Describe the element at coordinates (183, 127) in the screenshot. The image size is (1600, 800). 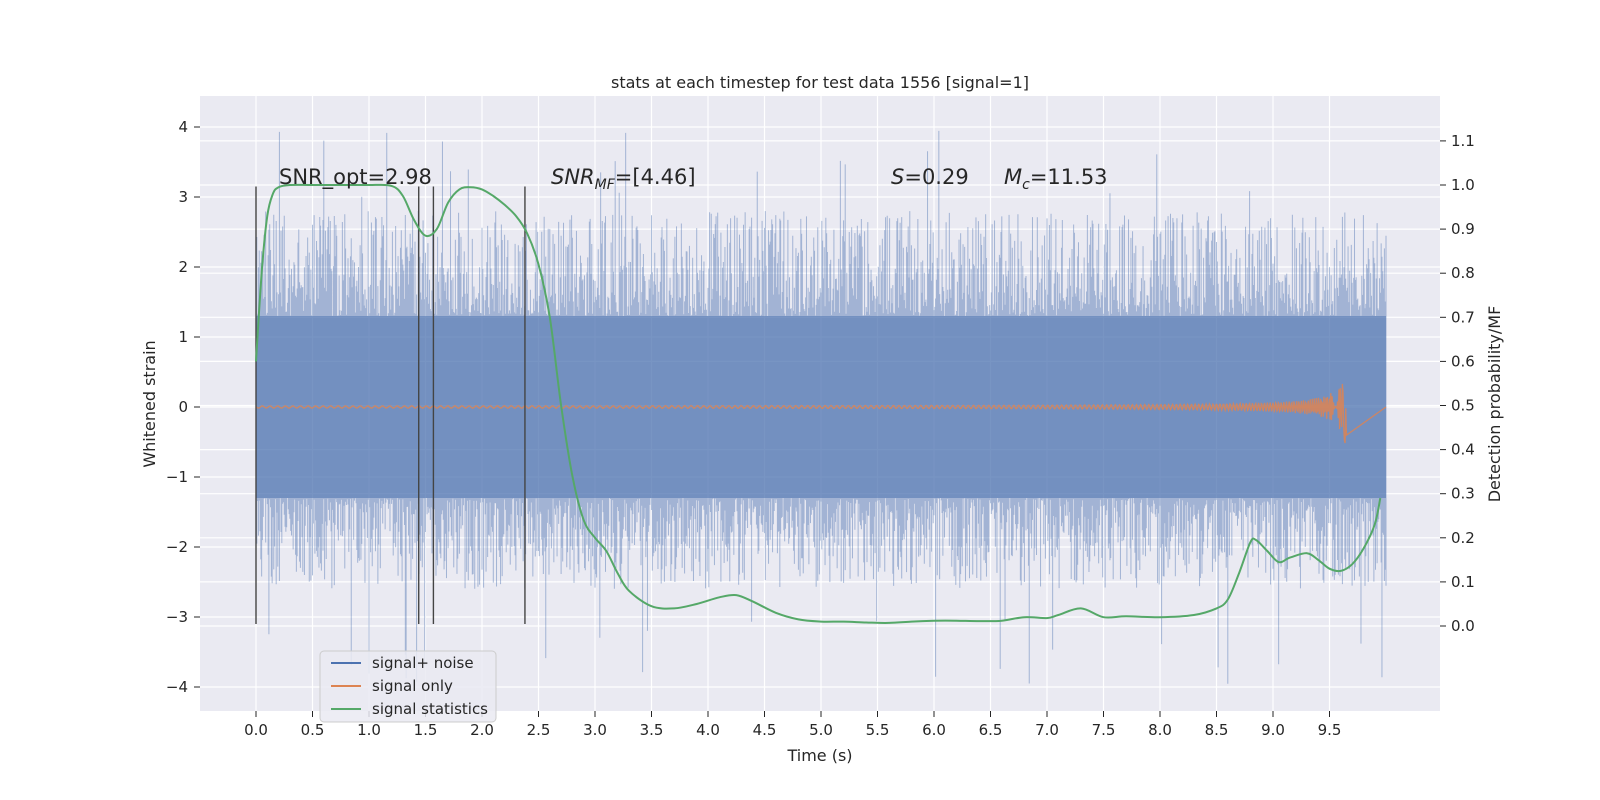
I see `y-tick-label: 4` at that location.